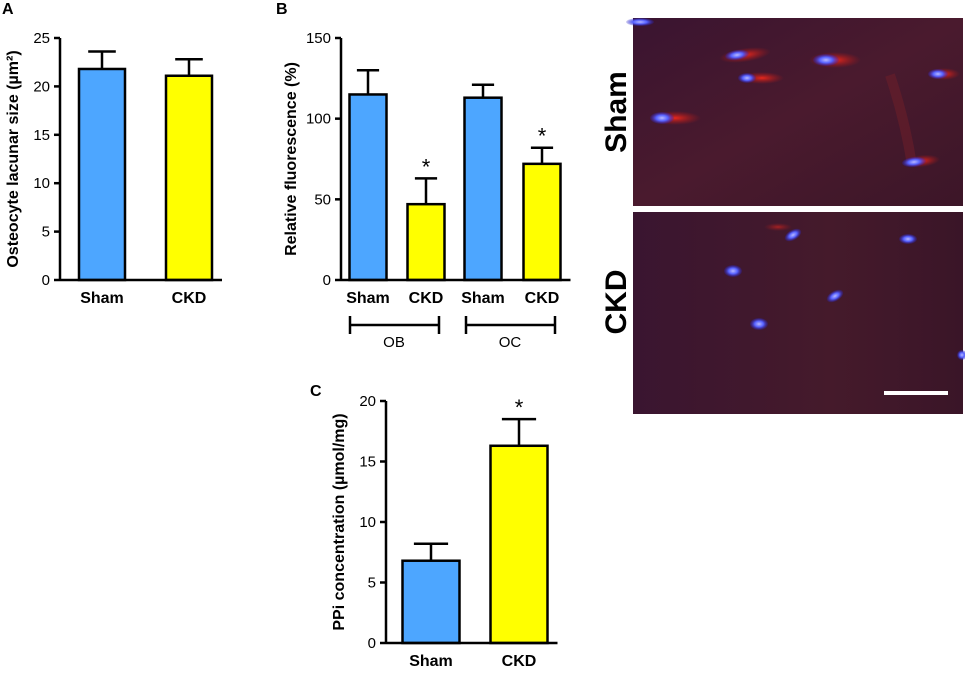 The height and width of the screenshot is (676, 965). Describe the element at coordinates (291, 159) in the screenshot. I see `y-axis-label: Relative fluorescence (%)` at that location.